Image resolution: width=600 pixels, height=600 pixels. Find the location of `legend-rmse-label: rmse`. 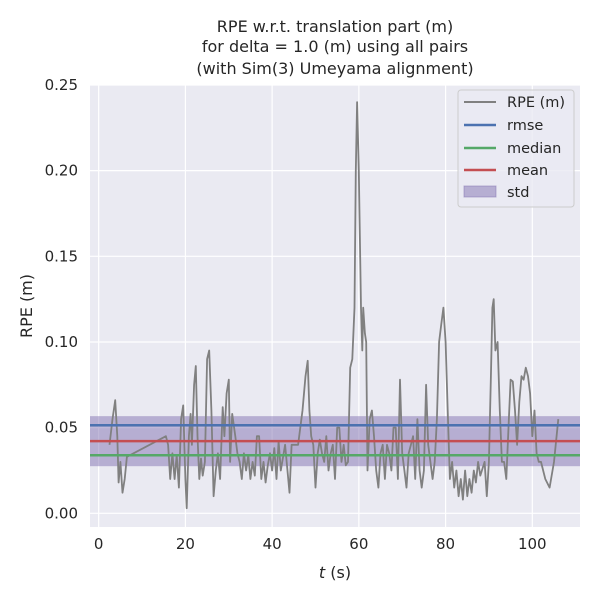

legend-rmse-label: rmse is located at coordinates (525, 126).